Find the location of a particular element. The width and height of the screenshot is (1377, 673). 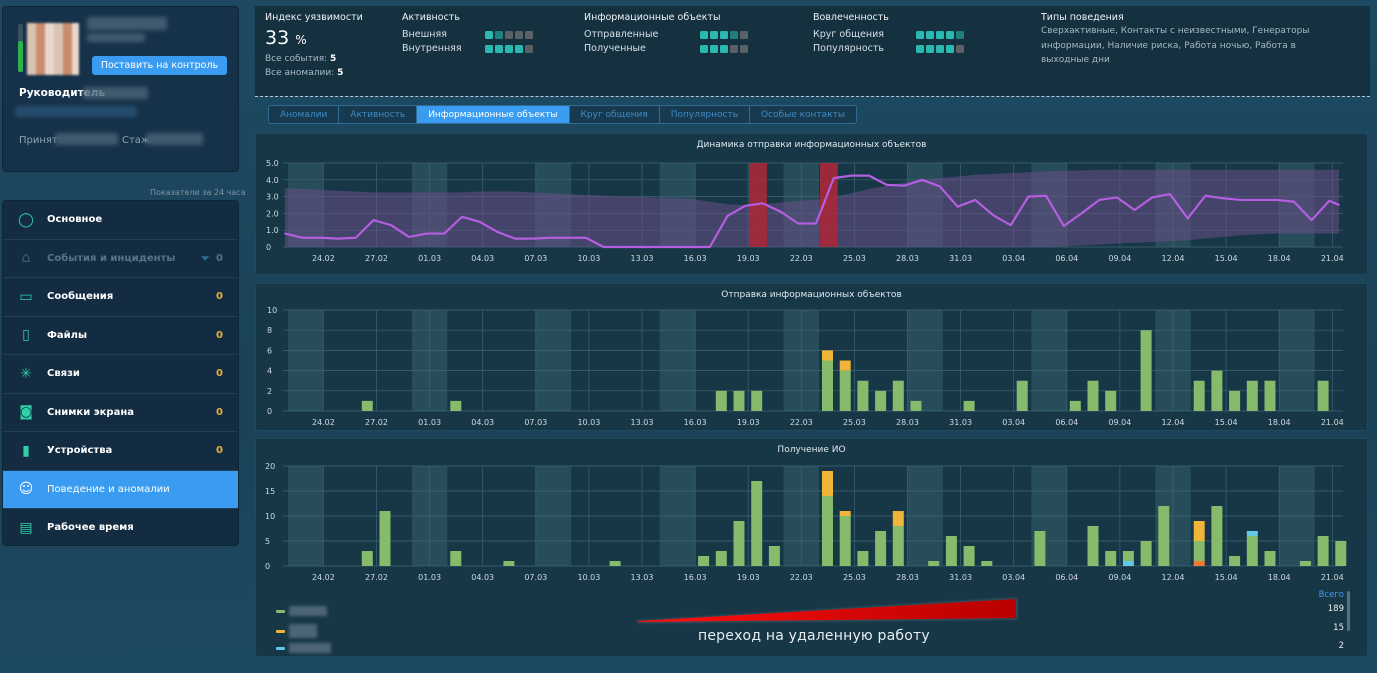

sidebar-item-label: Снимки экрана is located at coordinates (90, 412).